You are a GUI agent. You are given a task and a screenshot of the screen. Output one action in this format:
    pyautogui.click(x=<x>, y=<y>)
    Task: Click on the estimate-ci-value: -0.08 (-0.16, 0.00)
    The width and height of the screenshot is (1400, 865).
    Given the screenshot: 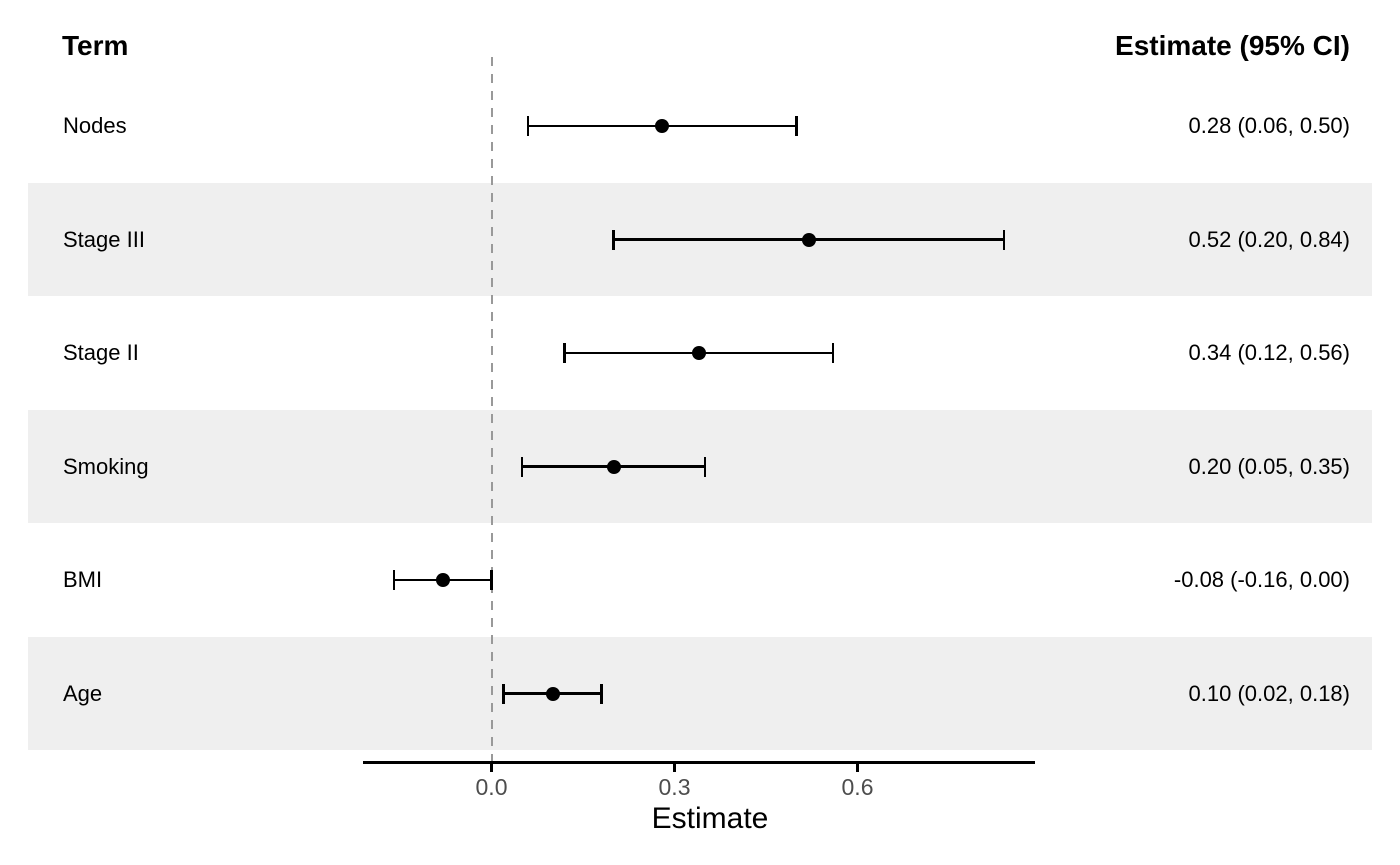 What is the action you would take?
    pyautogui.click(x=1261, y=579)
    